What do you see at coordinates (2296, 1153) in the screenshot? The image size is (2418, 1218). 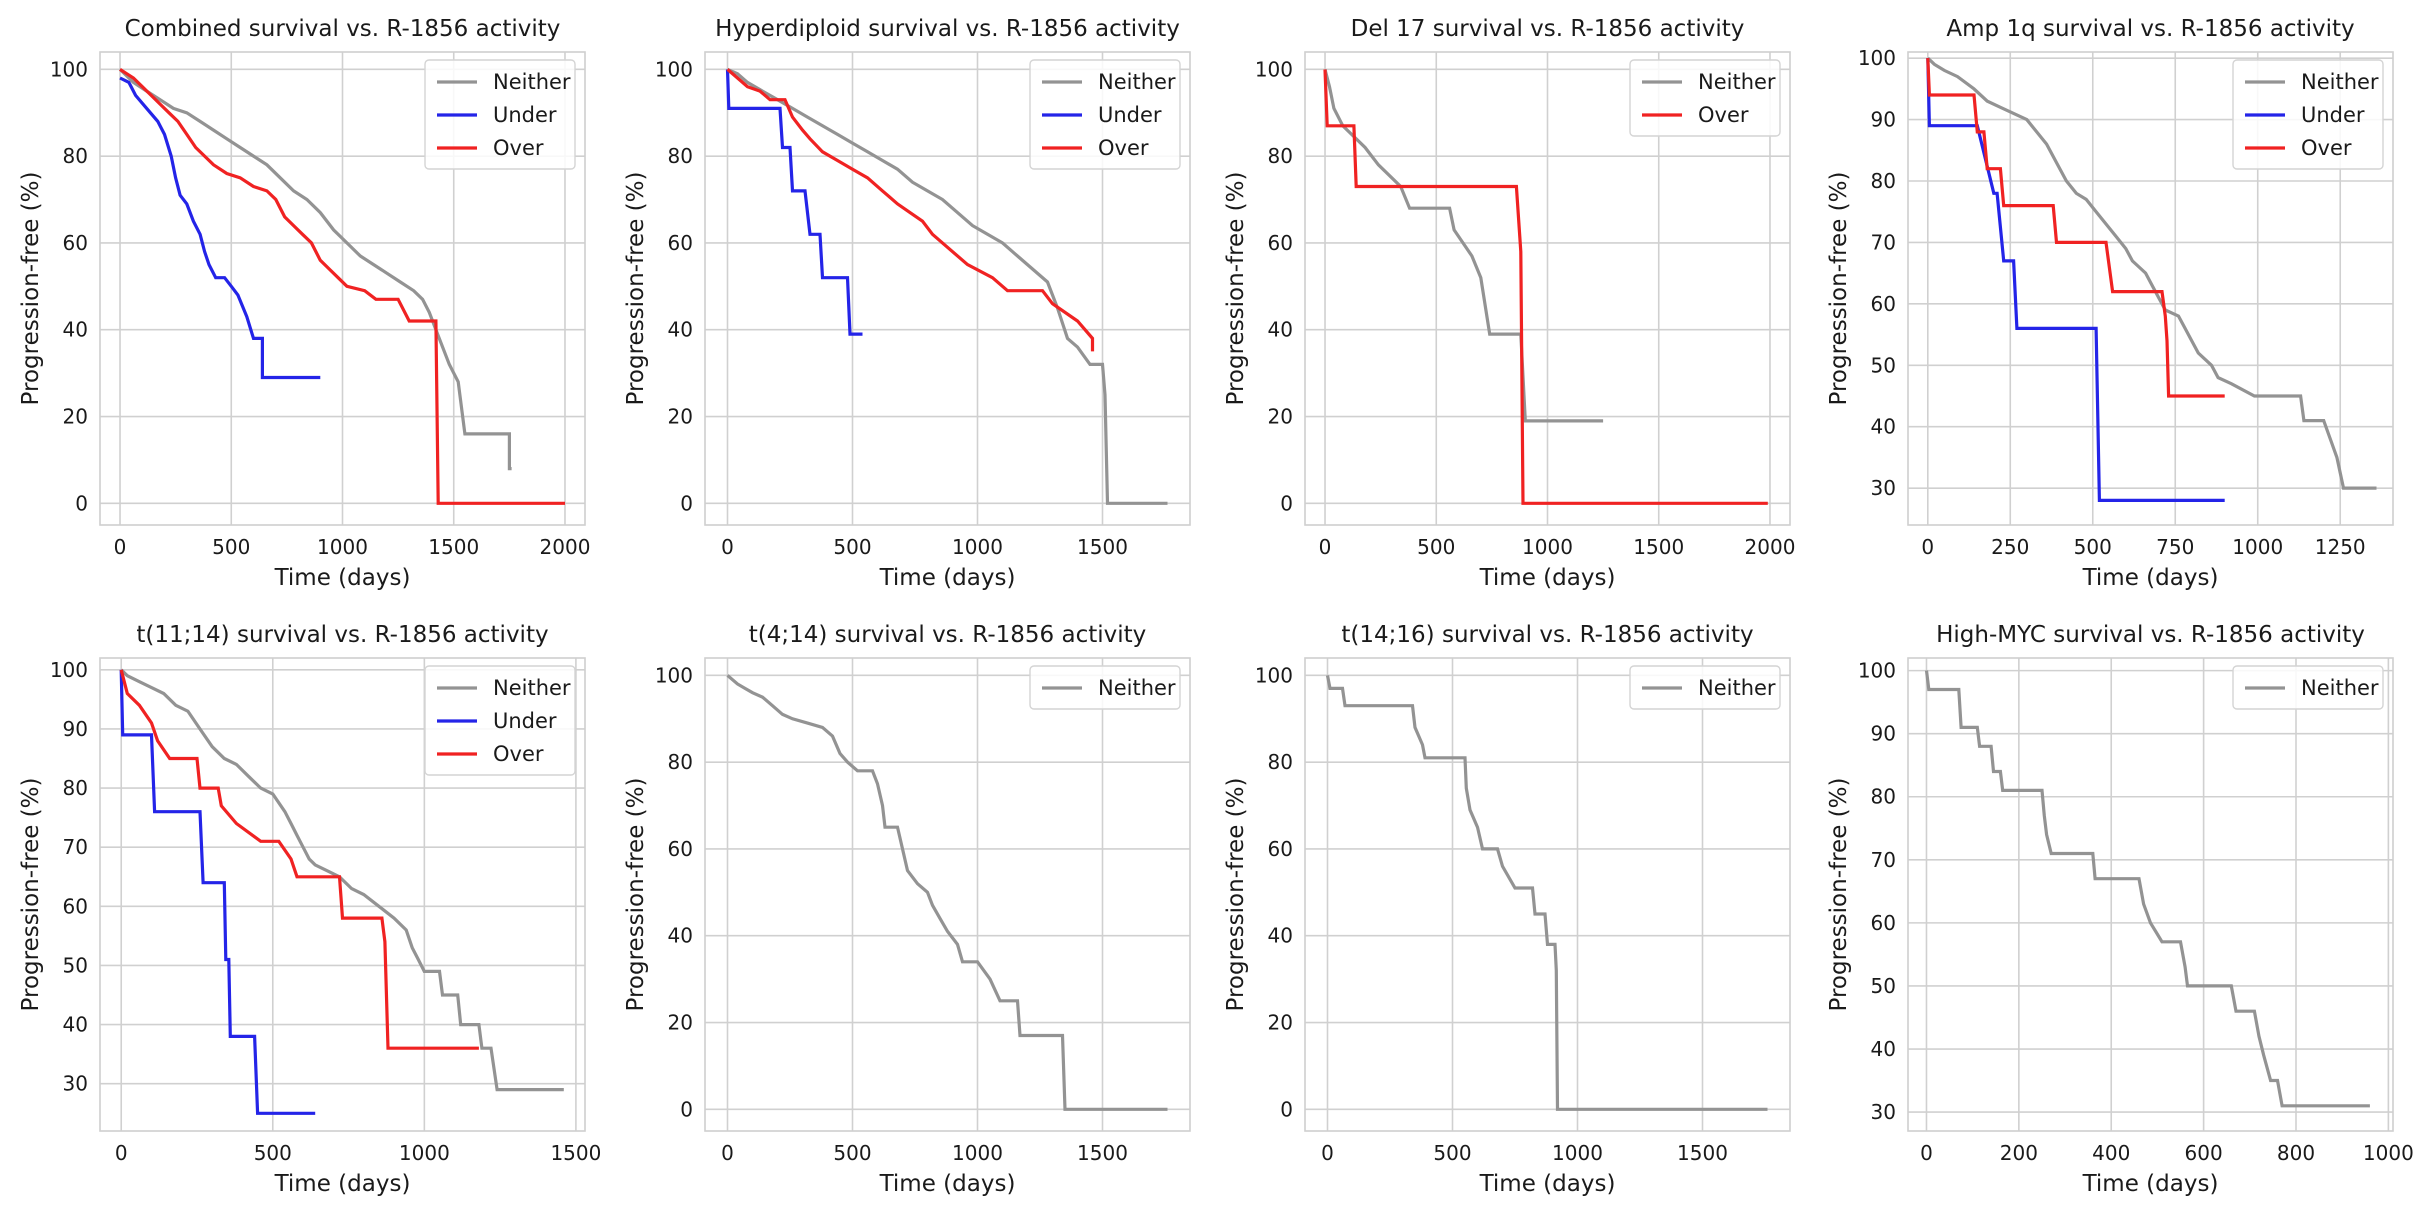 I see `x-tick-label: 800` at bounding box center [2296, 1153].